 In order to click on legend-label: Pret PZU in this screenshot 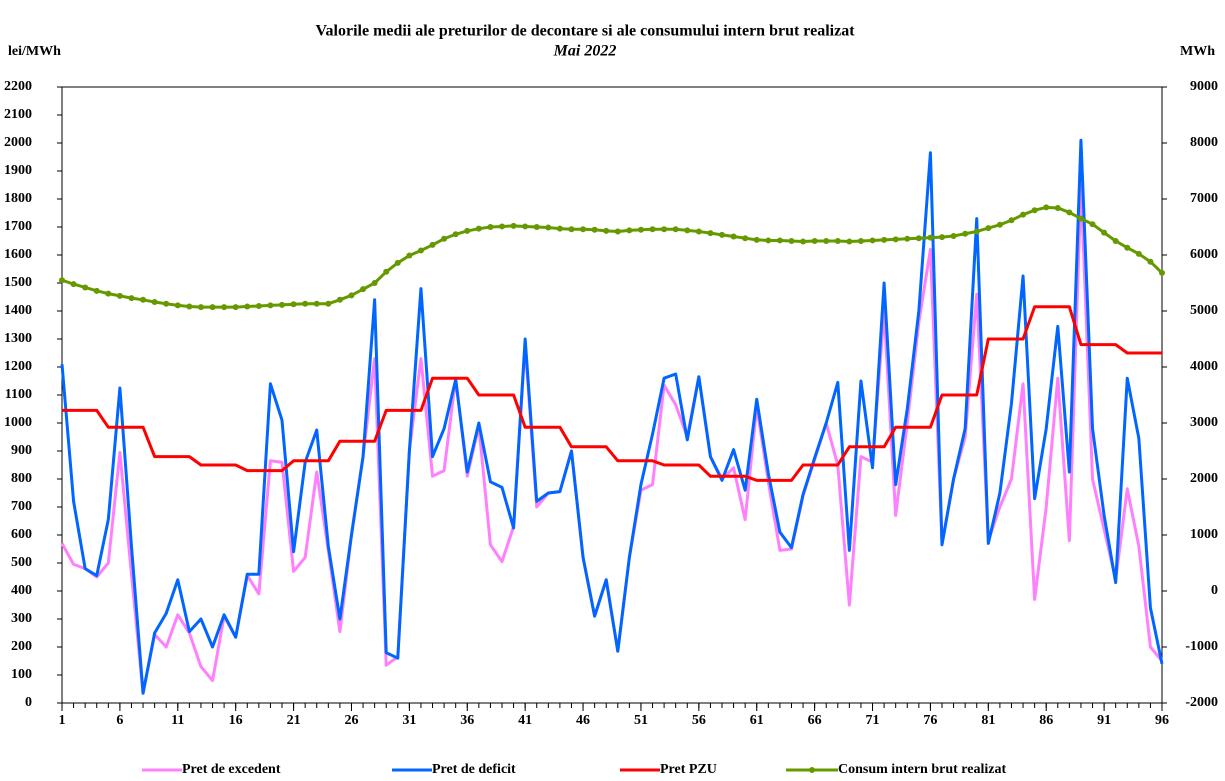, I will do `click(688, 769)`.